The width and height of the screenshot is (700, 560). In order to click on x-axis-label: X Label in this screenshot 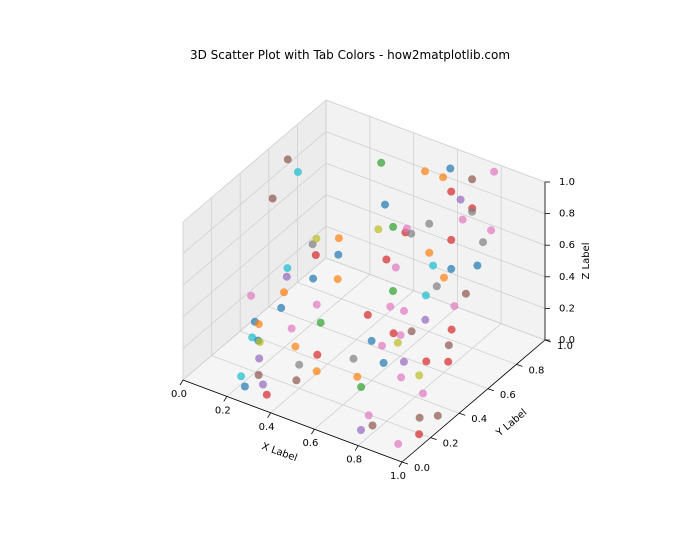, I will do `click(279, 452)`.